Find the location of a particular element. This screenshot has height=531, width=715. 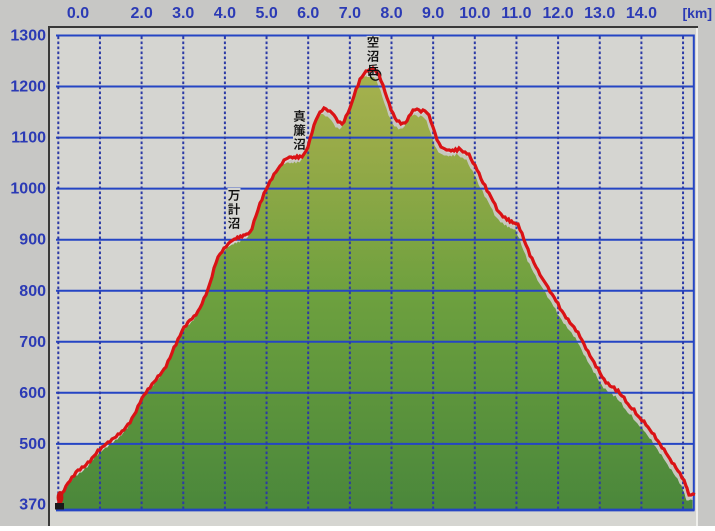

svg-text: 11.0 is located at coordinates (516, 13).